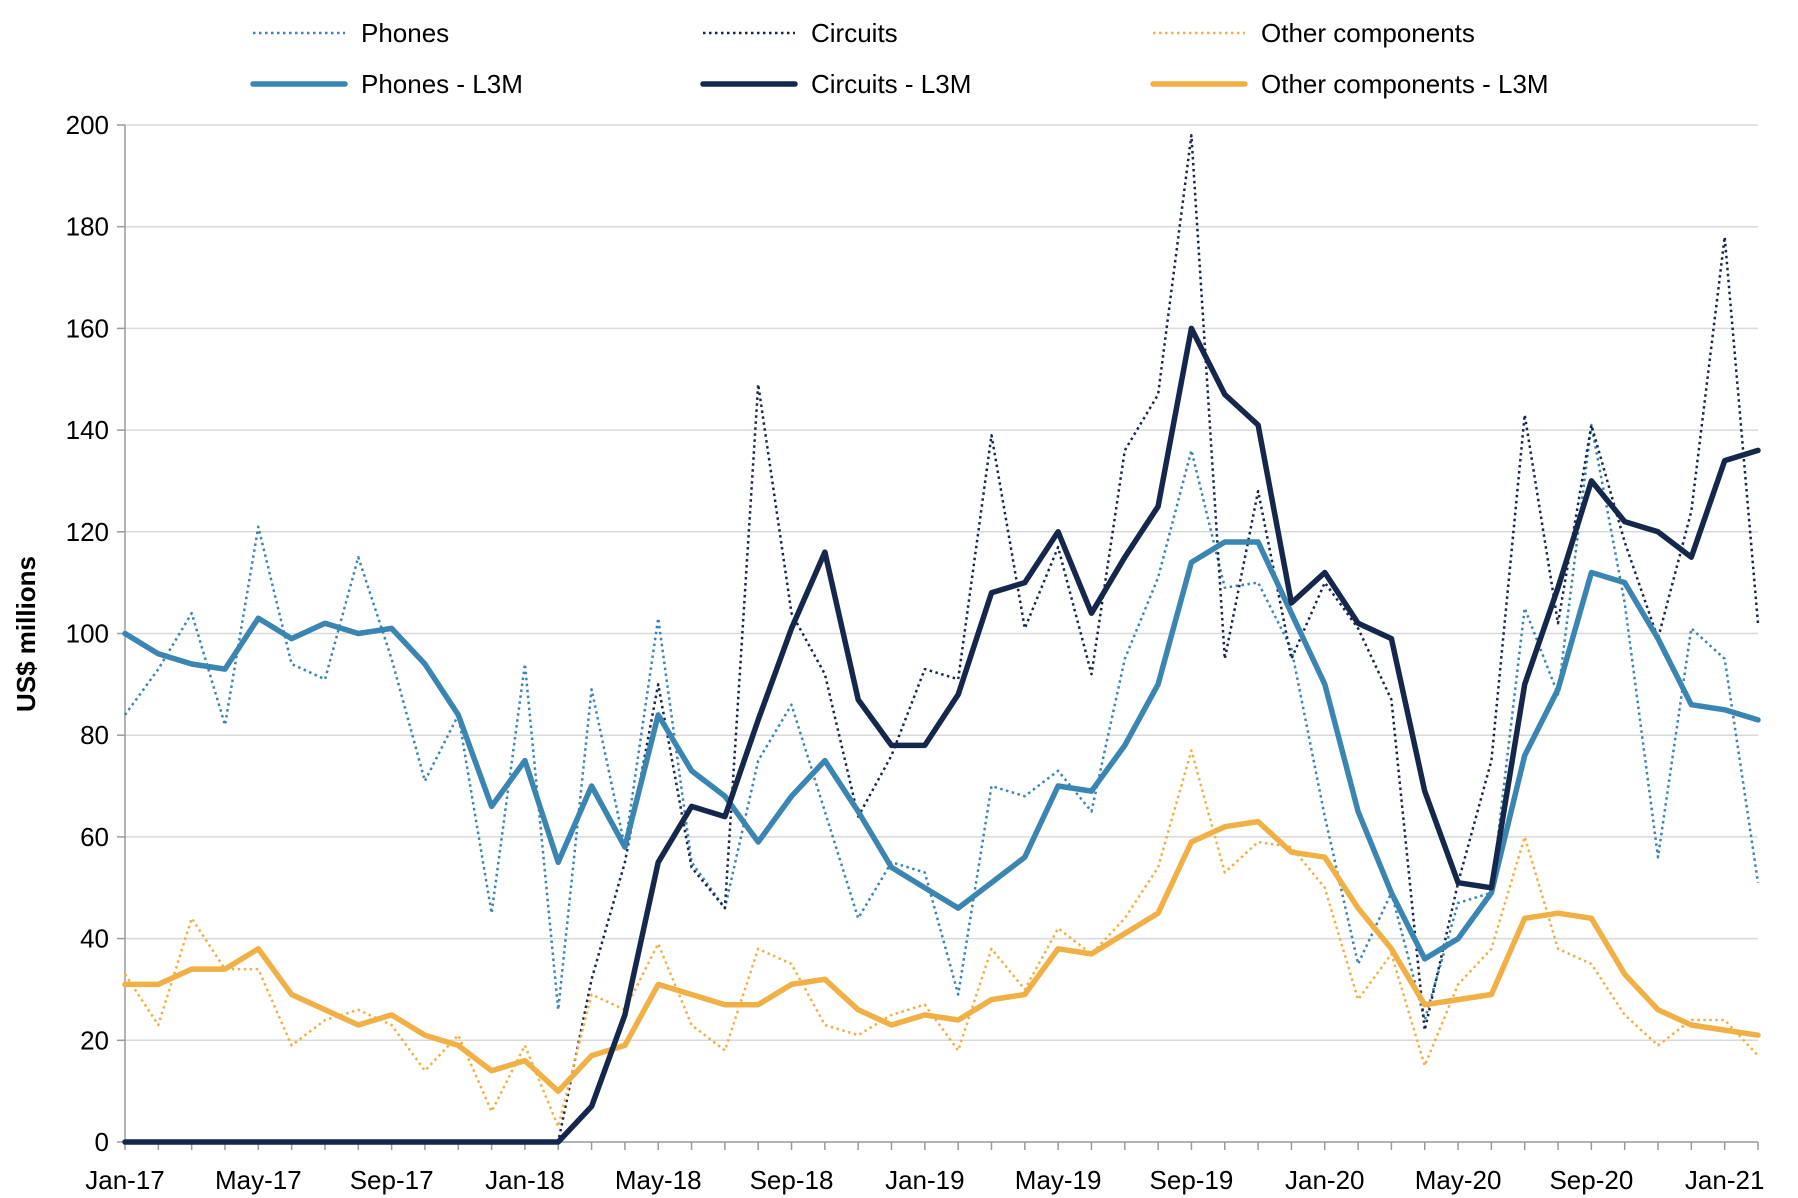  What do you see at coordinates (854, 33) in the screenshot?
I see `legend-label-circuits: Circuits` at bounding box center [854, 33].